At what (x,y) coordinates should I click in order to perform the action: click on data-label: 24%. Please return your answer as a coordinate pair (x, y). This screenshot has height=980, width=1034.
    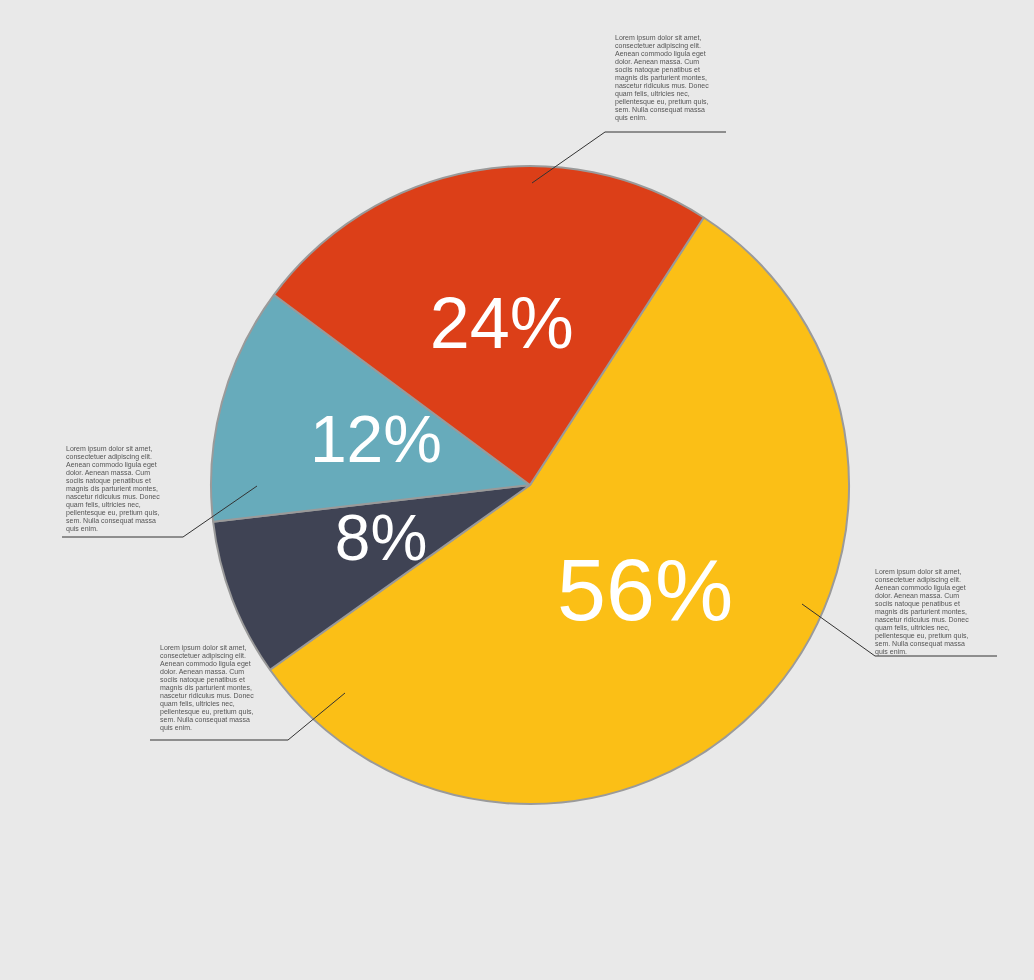
    Looking at the image, I should click on (501, 322).